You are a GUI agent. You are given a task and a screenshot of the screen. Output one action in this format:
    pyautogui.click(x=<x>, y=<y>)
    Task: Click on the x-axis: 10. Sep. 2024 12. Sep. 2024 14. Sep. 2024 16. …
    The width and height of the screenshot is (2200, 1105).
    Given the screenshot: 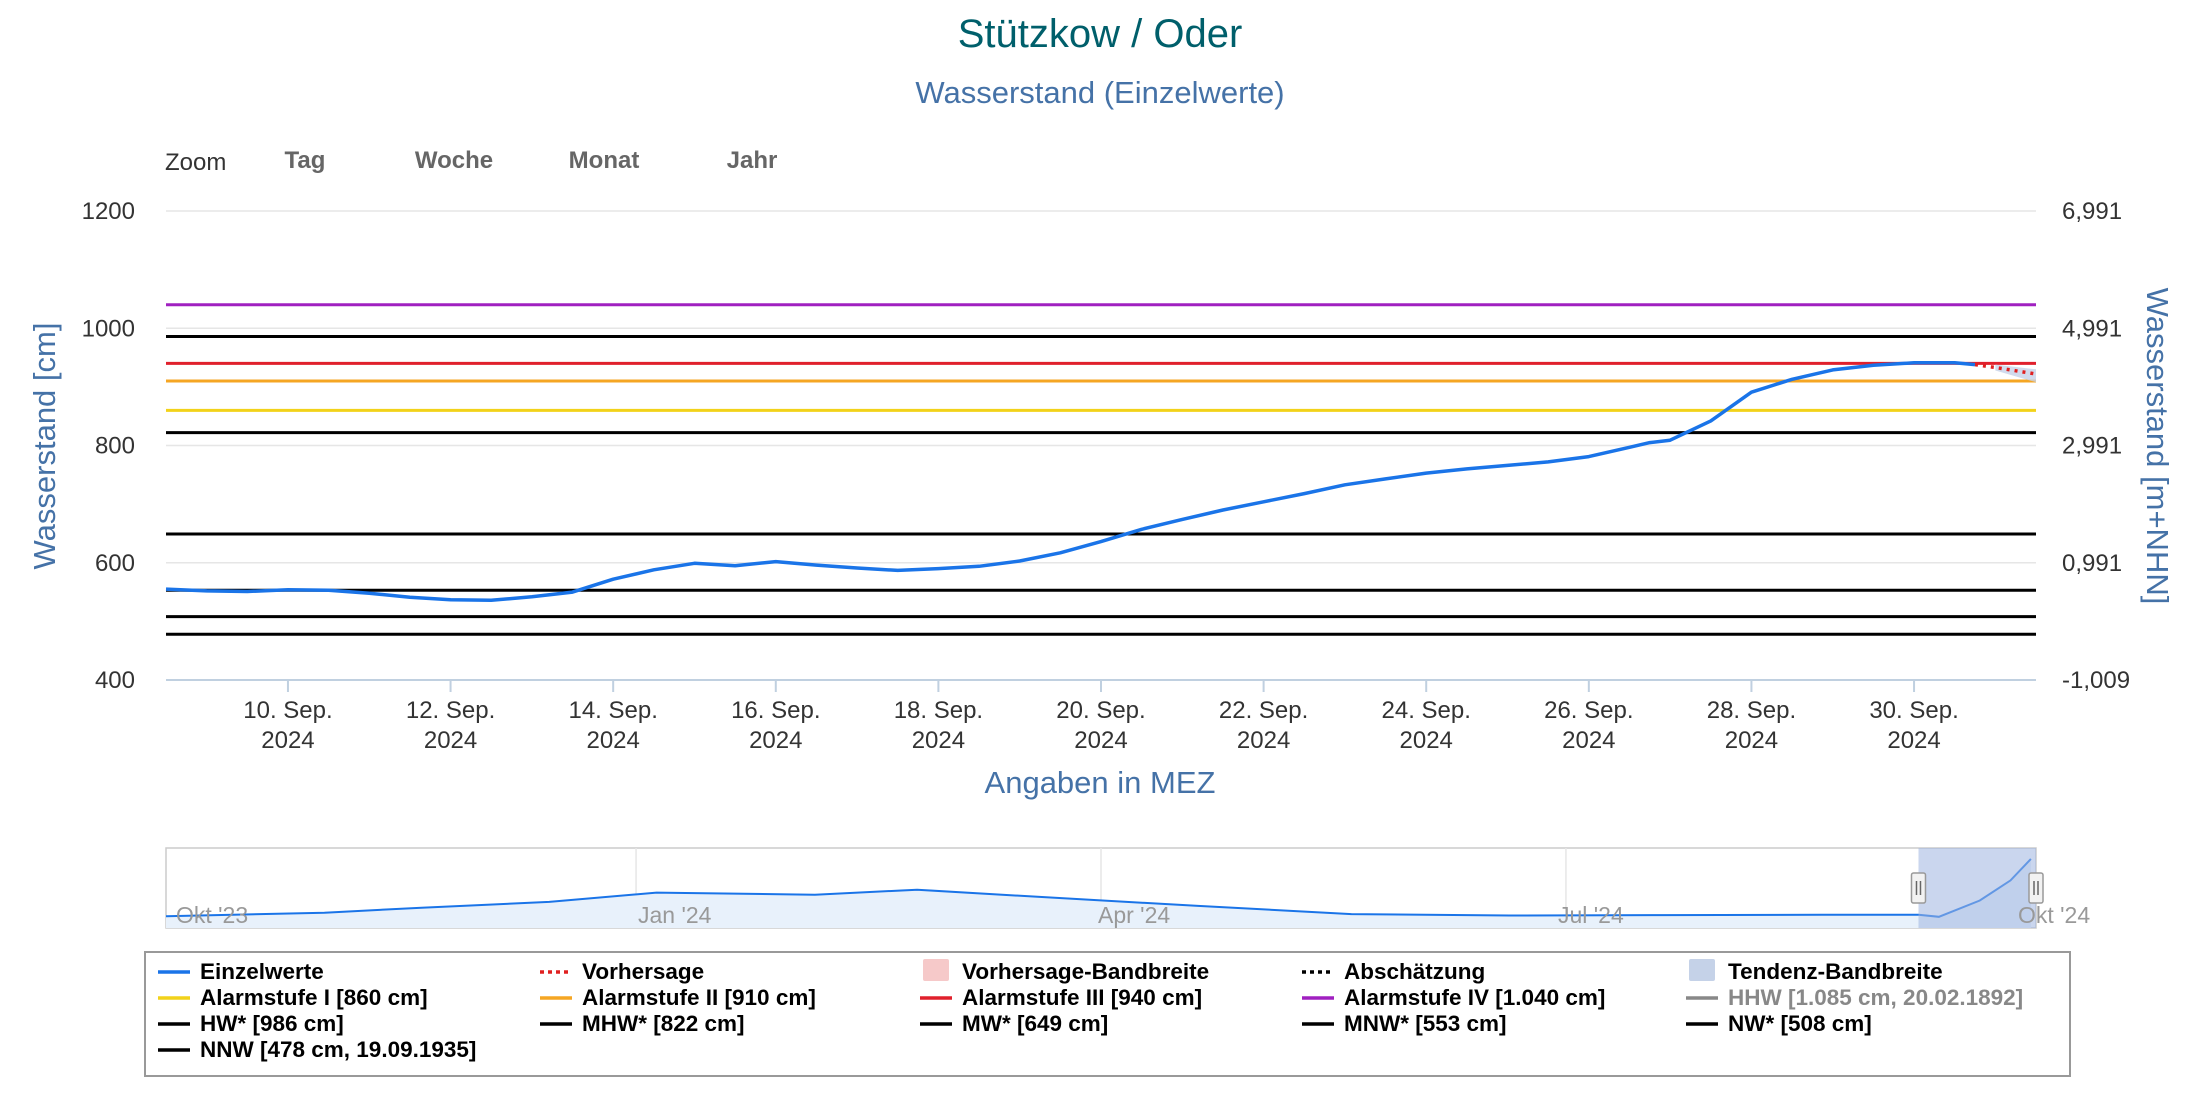 What is the action you would take?
    pyautogui.click(x=1101, y=716)
    